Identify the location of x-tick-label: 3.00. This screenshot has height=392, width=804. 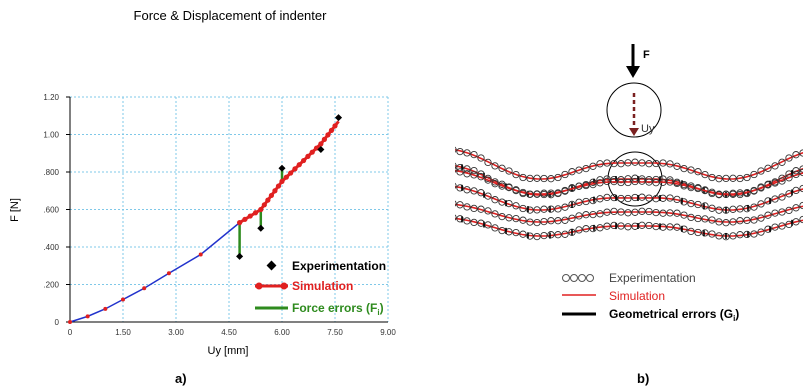
(176, 332).